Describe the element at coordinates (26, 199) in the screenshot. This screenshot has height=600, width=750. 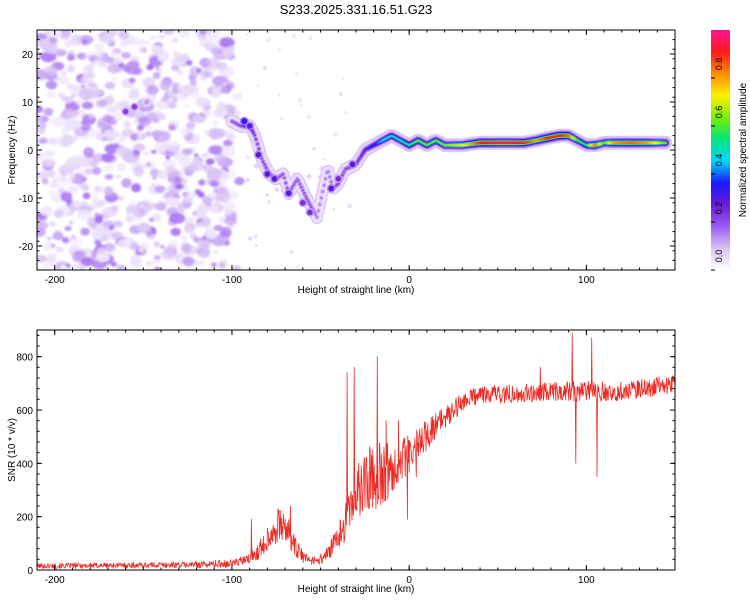
I see `spec-ytick-label: -10` at that location.